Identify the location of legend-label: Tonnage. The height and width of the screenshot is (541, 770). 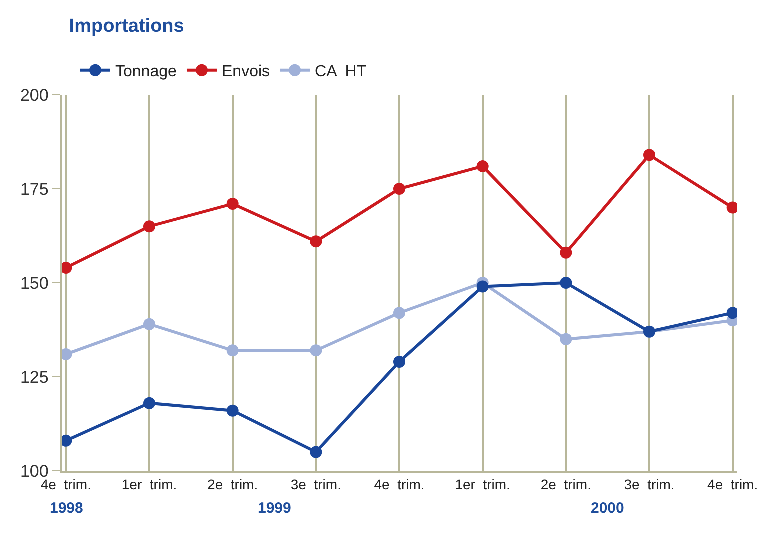
(146, 72).